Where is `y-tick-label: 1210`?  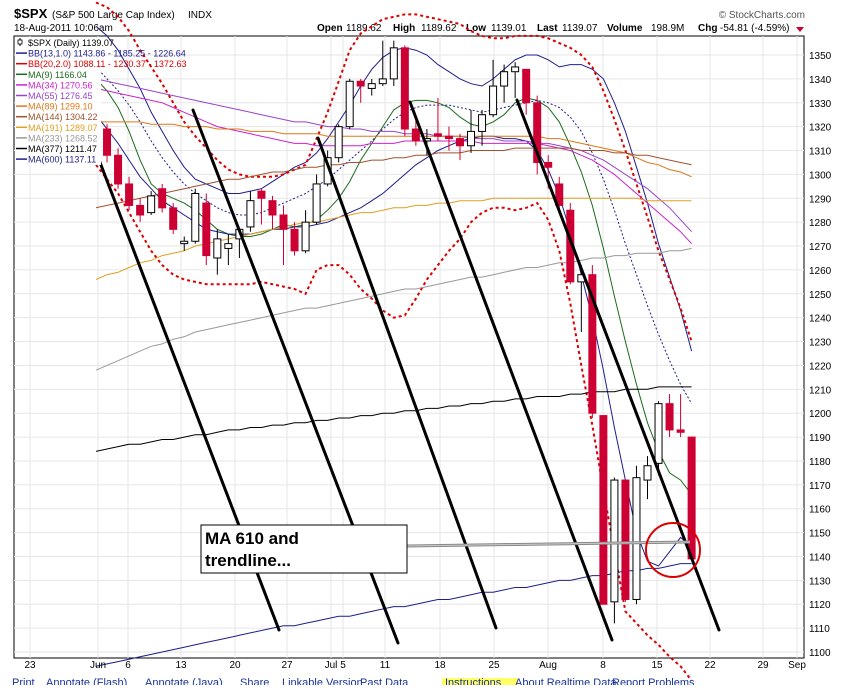 y-tick-label: 1210 is located at coordinates (820, 390).